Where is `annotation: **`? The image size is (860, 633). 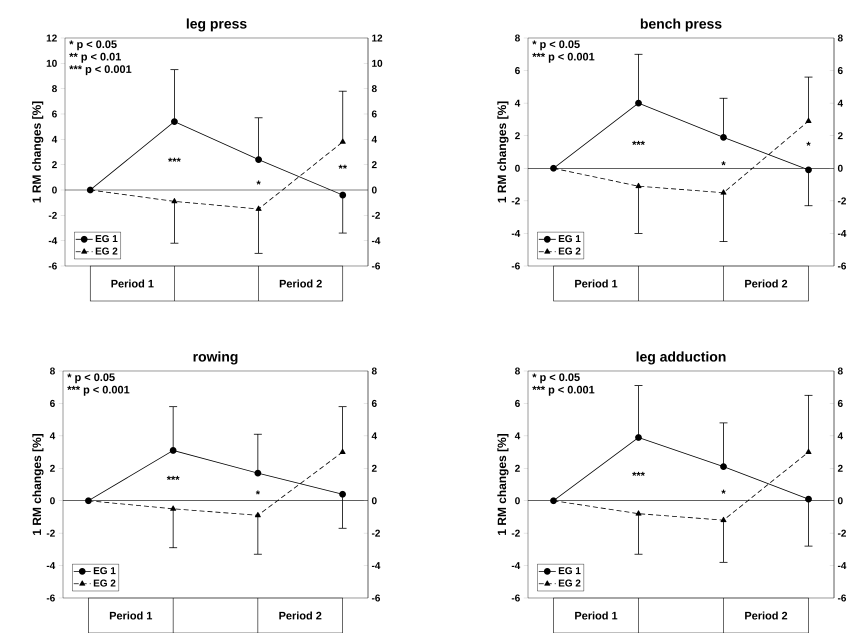
annotation: ** is located at coordinates (342, 166).